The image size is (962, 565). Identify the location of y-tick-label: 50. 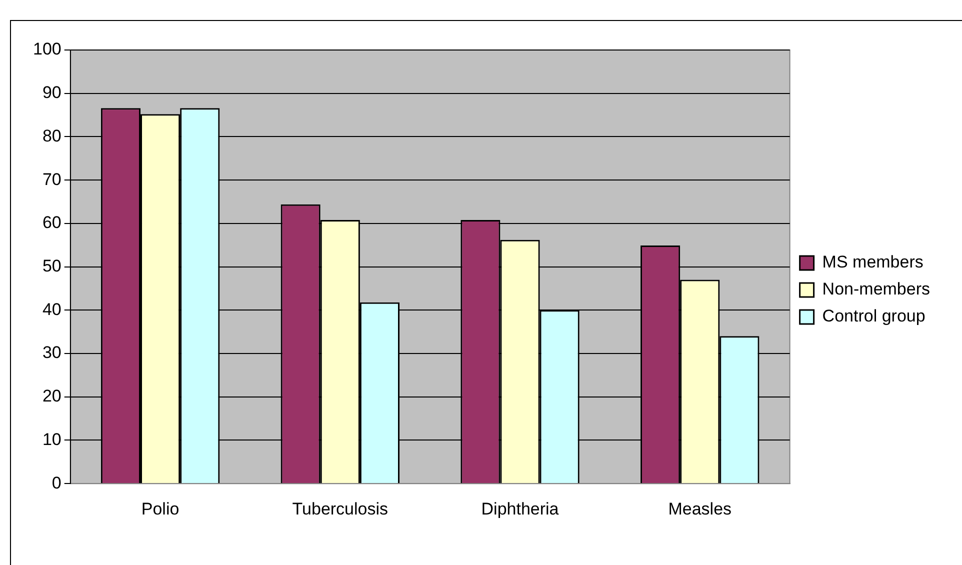
(52, 266).